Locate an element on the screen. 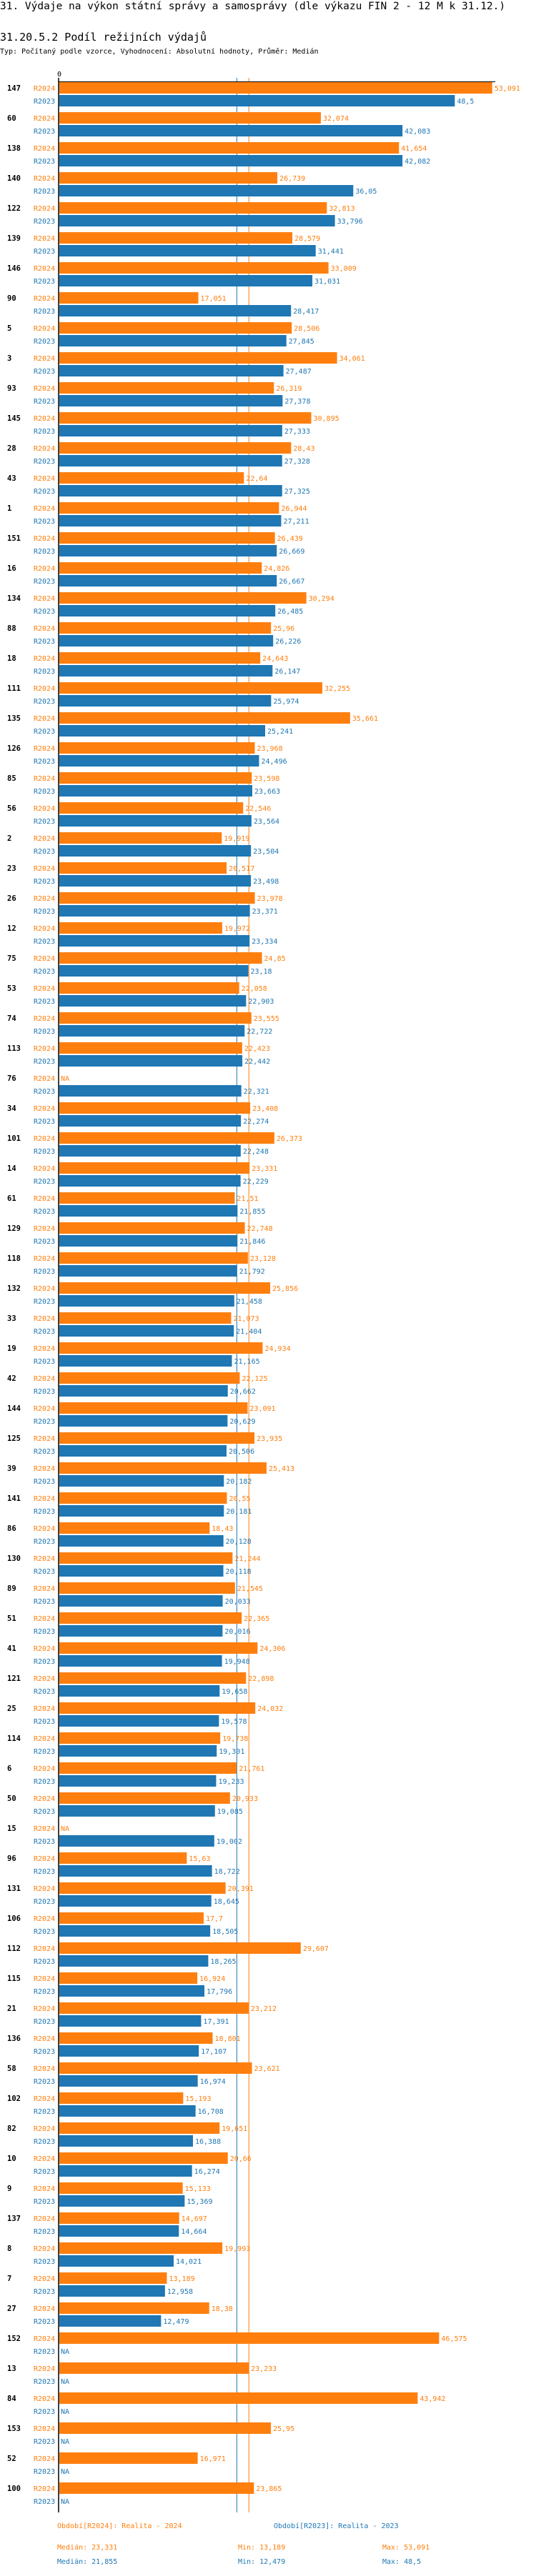 This screenshot has width=536, height=2576. value-label: 18,265 is located at coordinates (223, 1962).